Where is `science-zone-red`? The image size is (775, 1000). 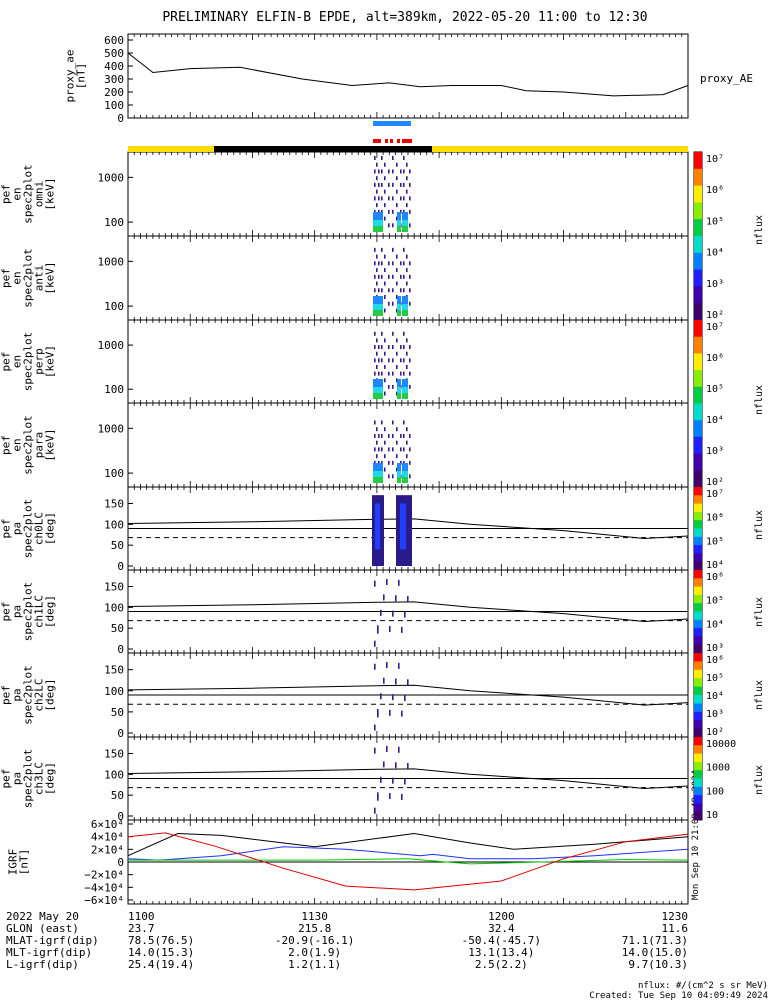
science-zone-red is located at coordinates (391, 141).